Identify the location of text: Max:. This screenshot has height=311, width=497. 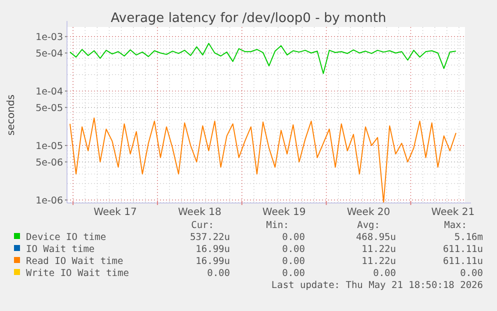
(455, 225).